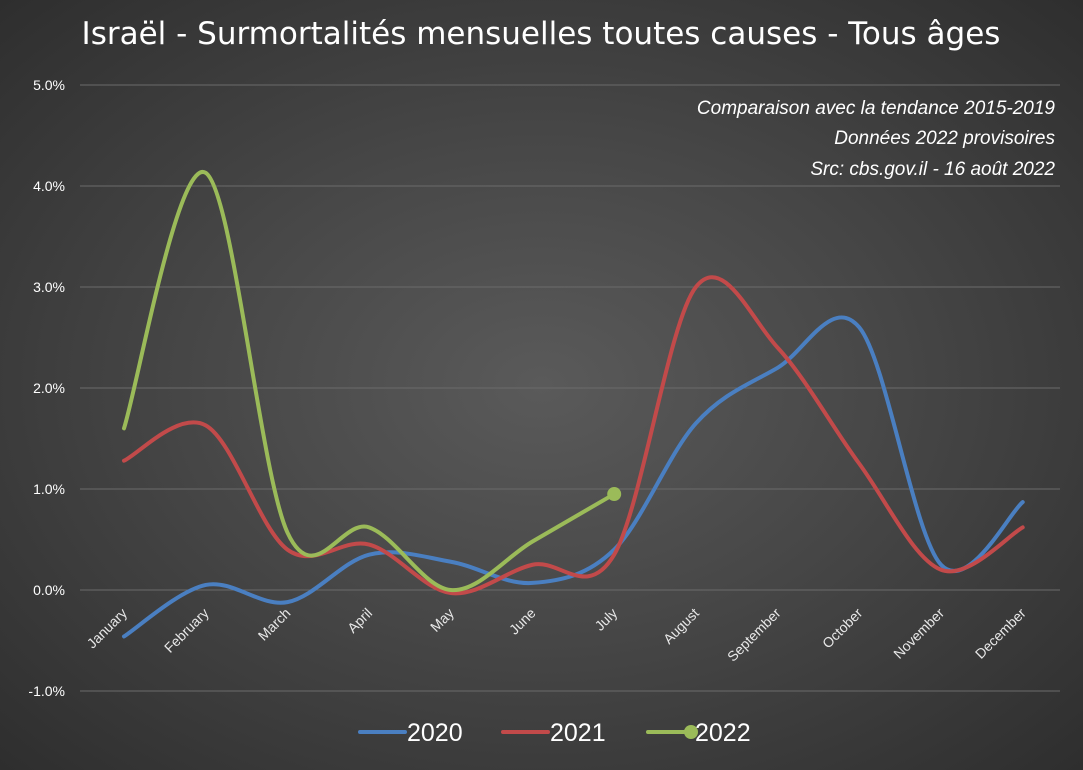 The width and height of the screenshot is (1083, 770). I want to click on legend: 2020 2021 2022, so click(554, 733).